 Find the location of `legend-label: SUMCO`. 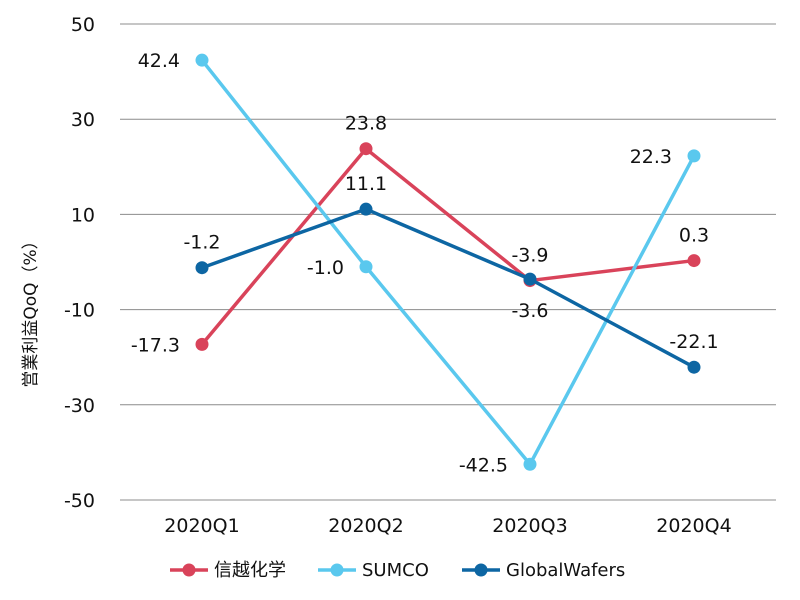

legend-label: SUMCO is located at coordinates (395, 570).